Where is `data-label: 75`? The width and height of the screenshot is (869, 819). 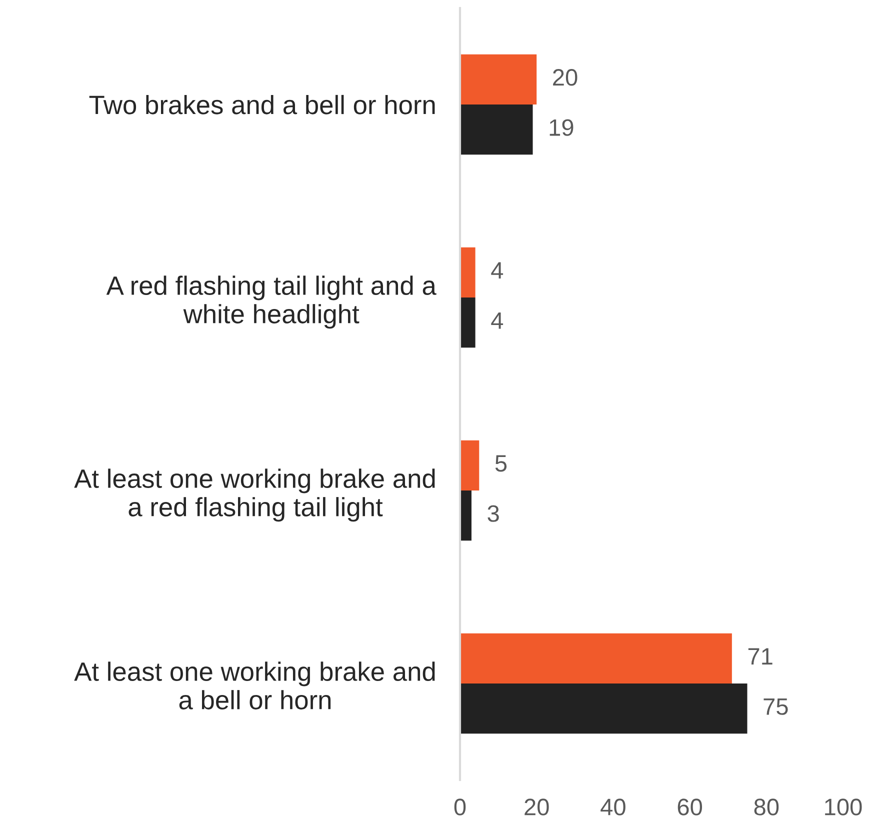 data-label: 75 is located at coordinates (776, 706).